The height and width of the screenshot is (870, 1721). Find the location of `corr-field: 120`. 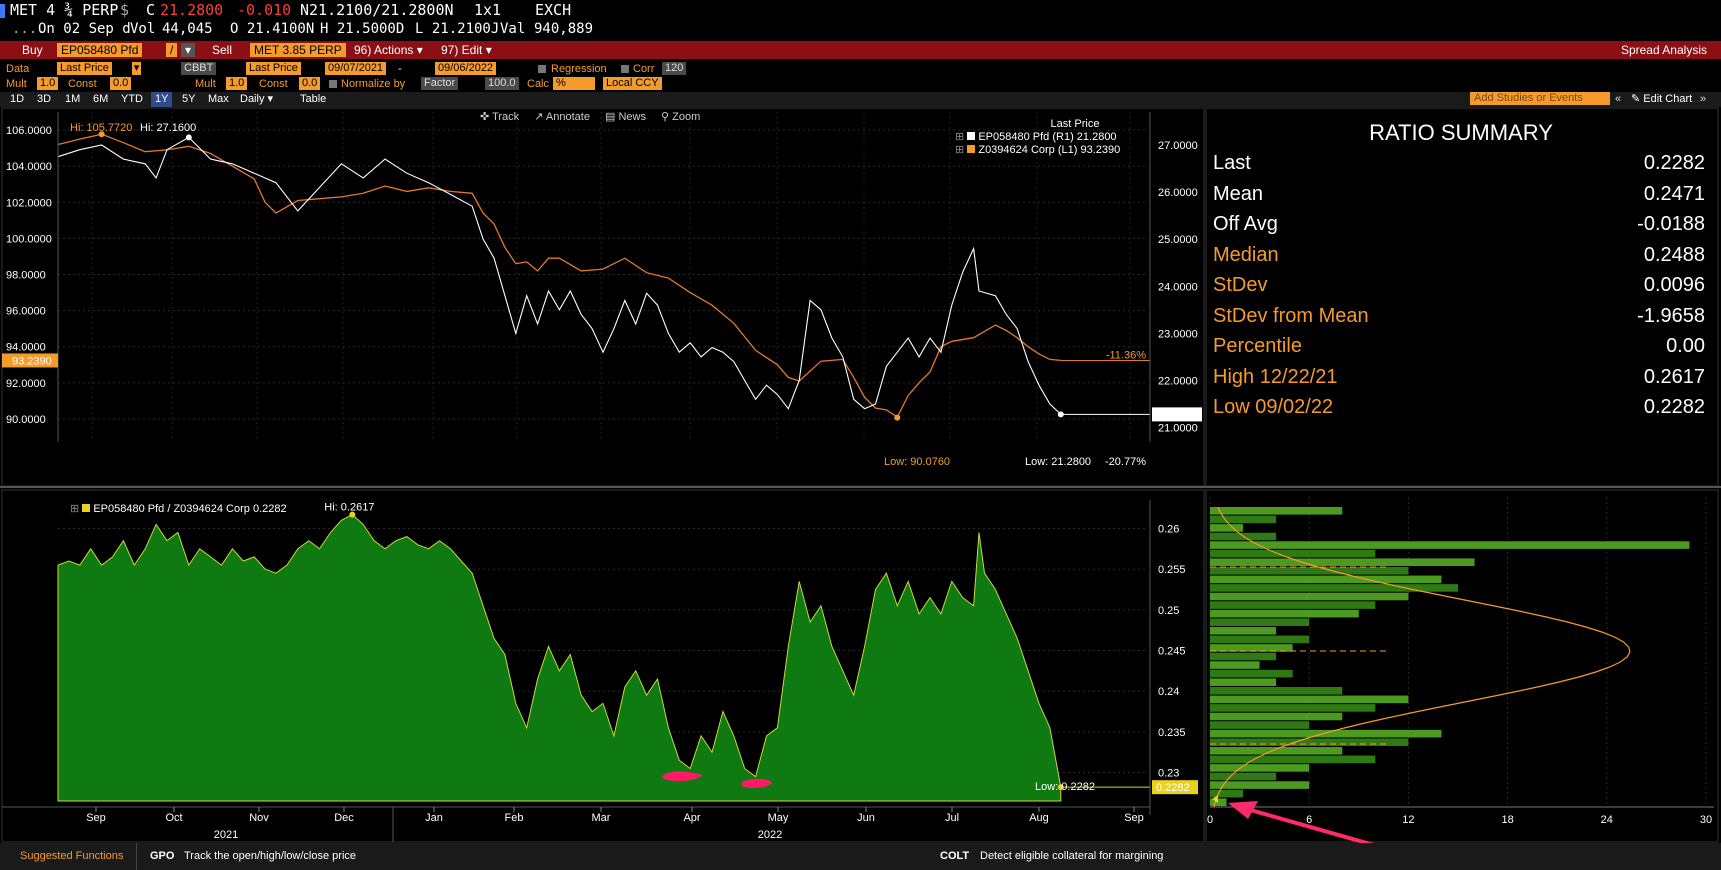

corr-field: 120 is located at coordinates (674, 68).